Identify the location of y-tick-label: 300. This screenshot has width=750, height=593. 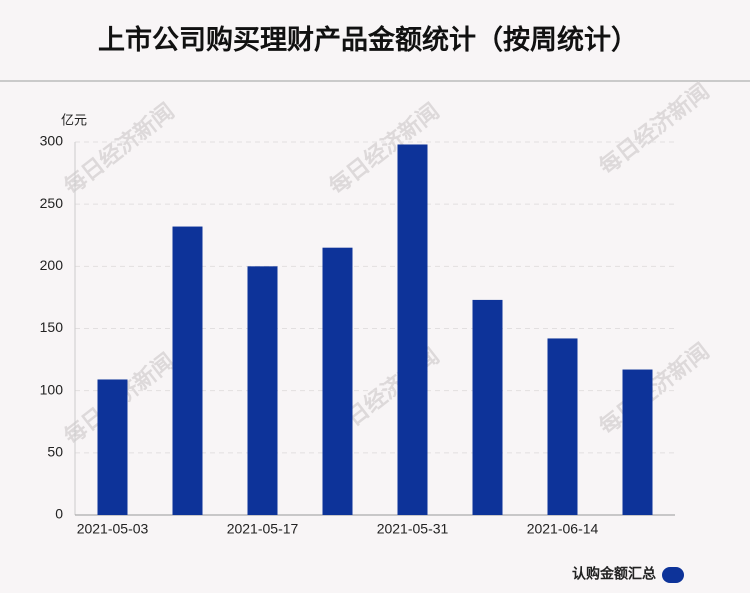
(52, 141).